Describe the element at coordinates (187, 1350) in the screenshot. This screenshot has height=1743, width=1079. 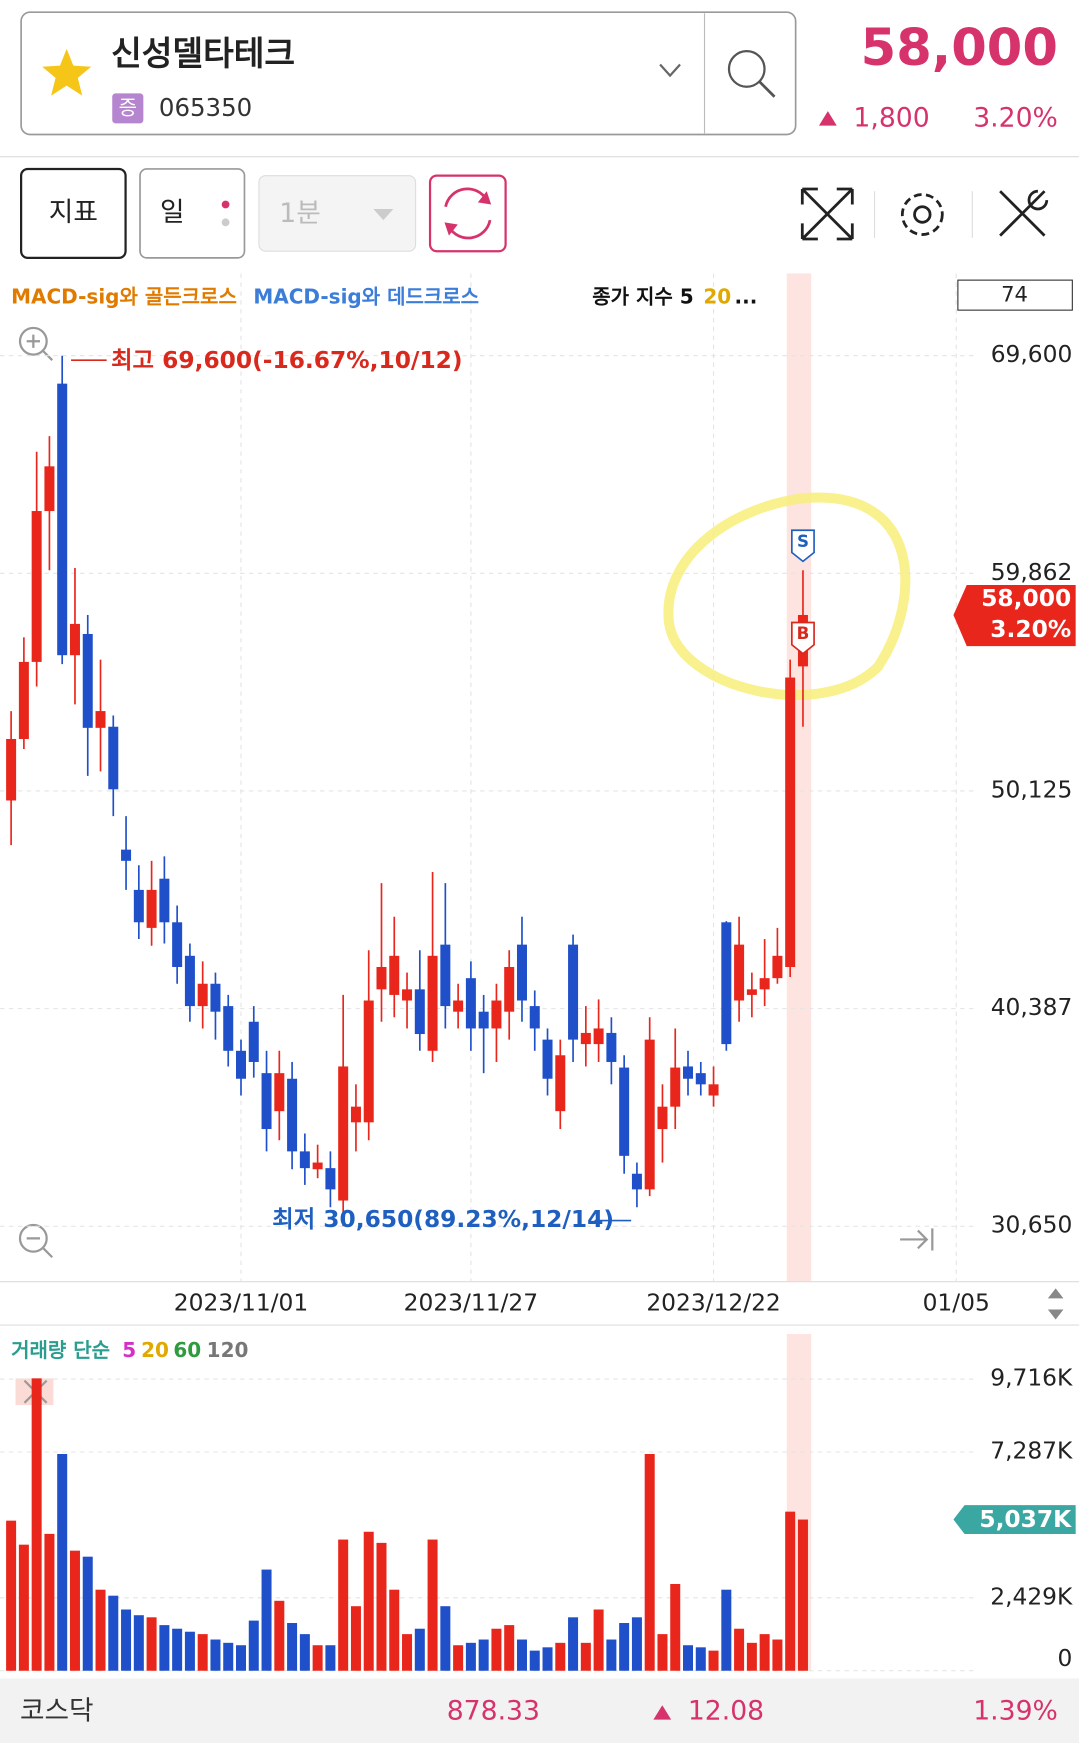
I see `legend-entry: 60` at that location.